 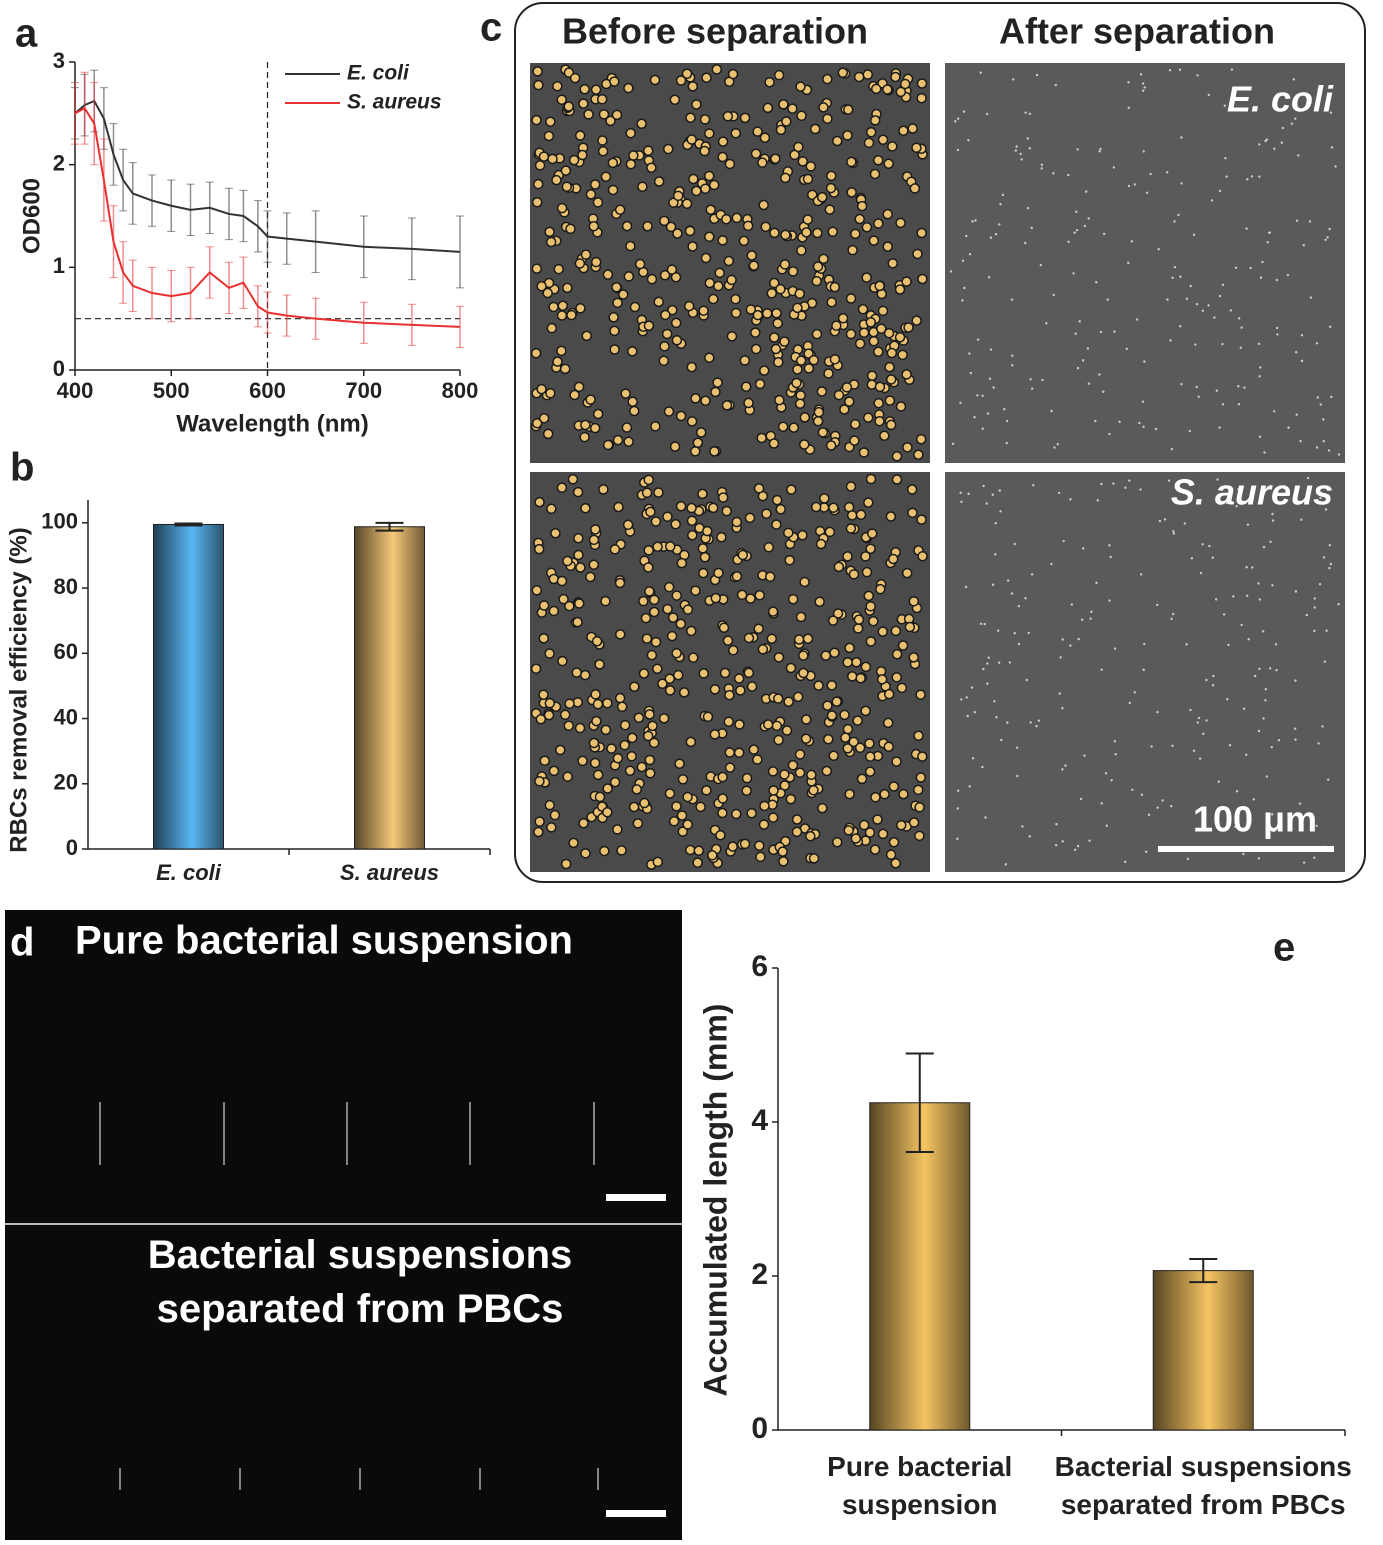 I want to click on y-tick-label: 1, so click(x=59, y=265).